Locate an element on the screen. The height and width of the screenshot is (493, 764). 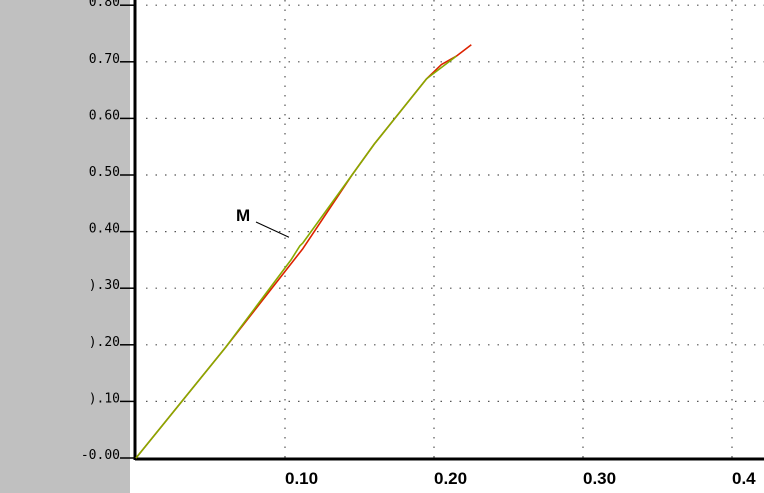
x-tick-label: 0.4 is located at coordinates (744, 478).